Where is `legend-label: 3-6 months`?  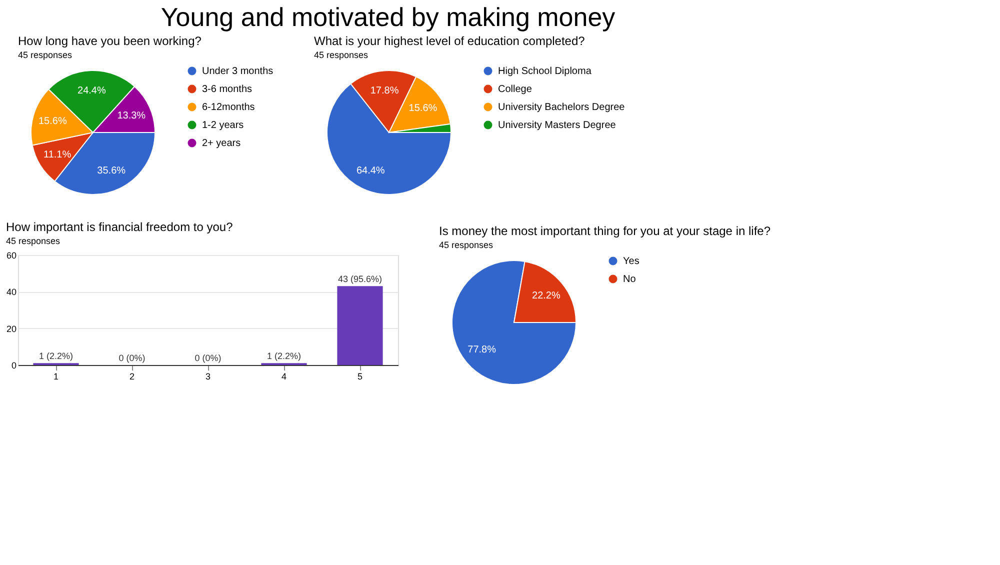
legend-label: 3-6 months is located at coordinates (227, 89).